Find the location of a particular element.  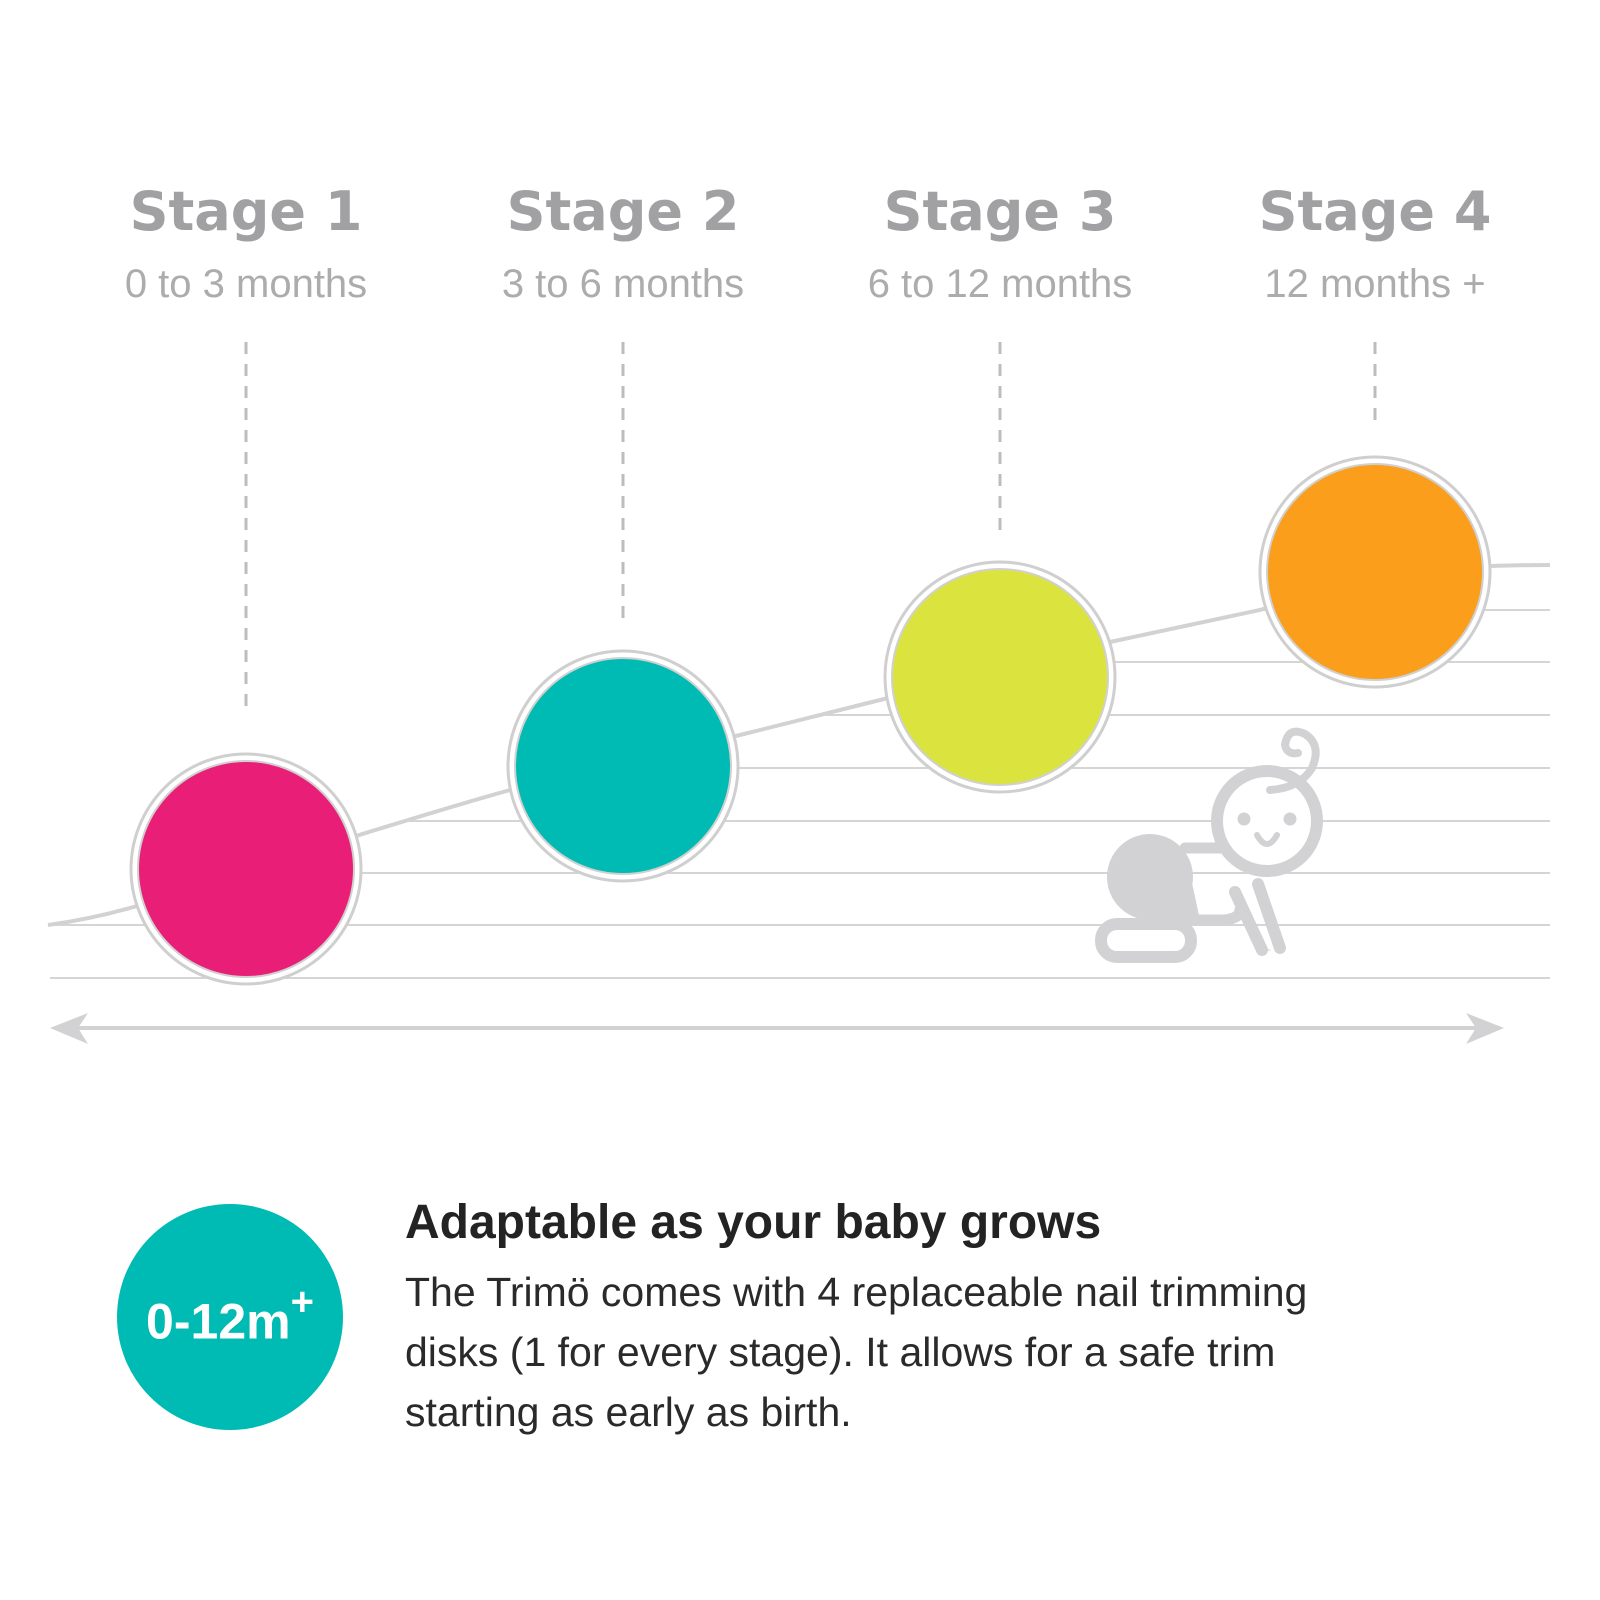

badge-superscript: + is located at coordinates (302, 1302).